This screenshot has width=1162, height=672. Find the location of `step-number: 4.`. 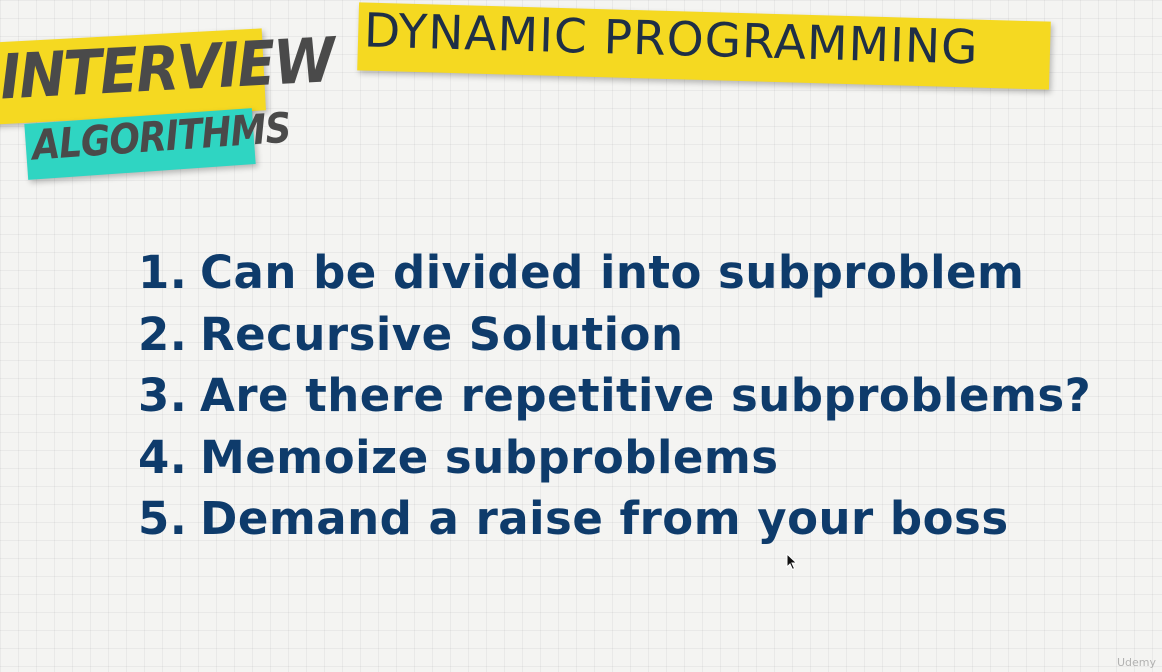

step-number: 4. is located at coordinates (163, 457).